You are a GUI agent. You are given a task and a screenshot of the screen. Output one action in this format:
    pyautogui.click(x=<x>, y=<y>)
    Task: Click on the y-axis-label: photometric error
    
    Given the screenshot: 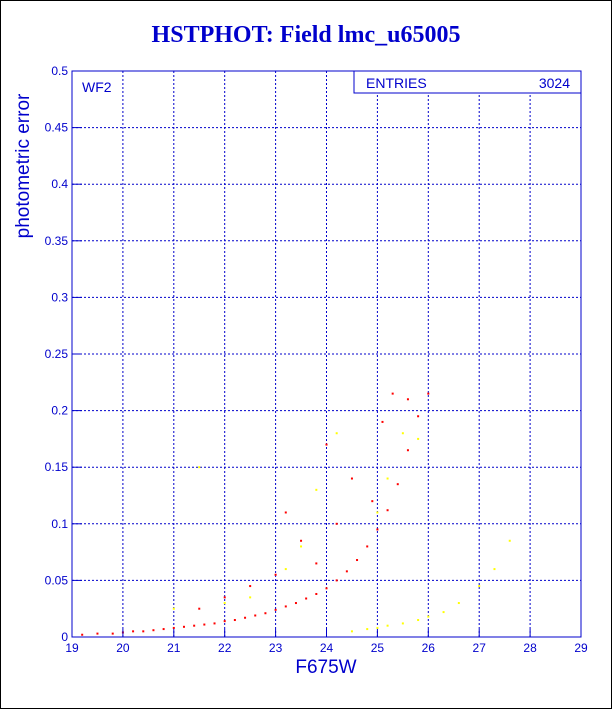 What is the action you would take?
    pyautogui.click(x=23, y=165)
    